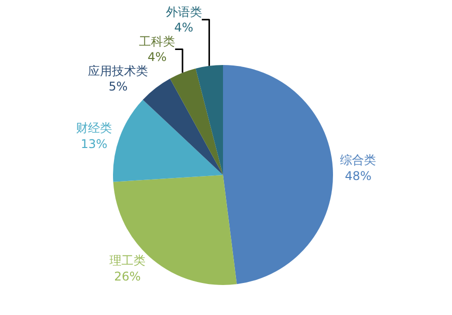 The height and width of the screenshot is (315, 452). Describe the element at coordinates (184, 11) in the screenshot. I see `slice-label: 外语类` at that location.